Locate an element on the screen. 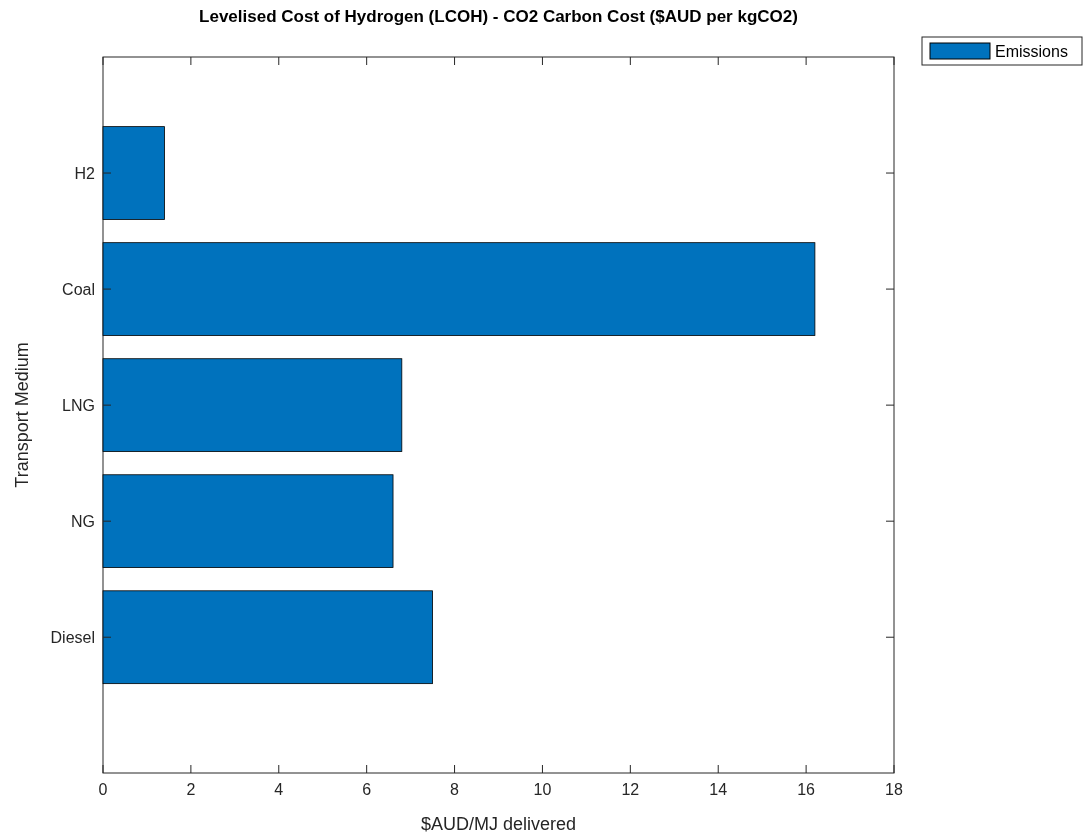 The height and width of the screenshot is (838, 1083). x-tick-label: 2 is located at coordinates (191, 789).